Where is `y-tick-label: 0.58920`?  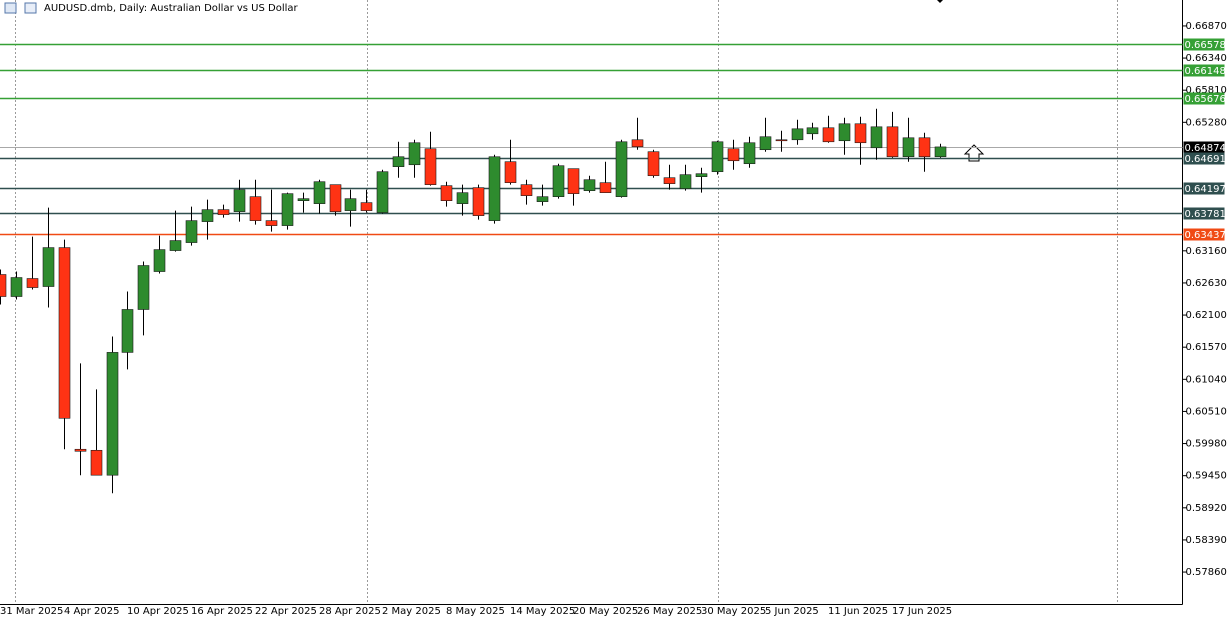 y-tick-label: 0.58920 is located at coordinates (1206, 508).